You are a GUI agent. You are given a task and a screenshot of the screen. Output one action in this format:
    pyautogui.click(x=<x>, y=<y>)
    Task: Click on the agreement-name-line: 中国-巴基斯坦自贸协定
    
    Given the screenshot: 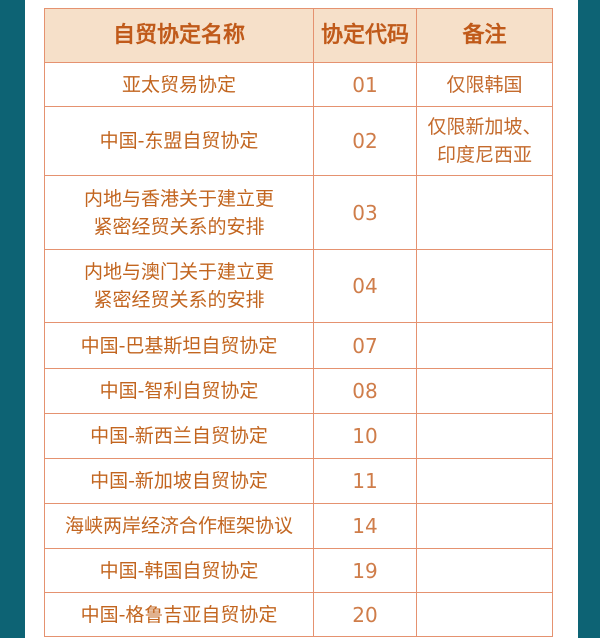 What is the action you would take?
    pyautogui.click(x=179, y=345)
    